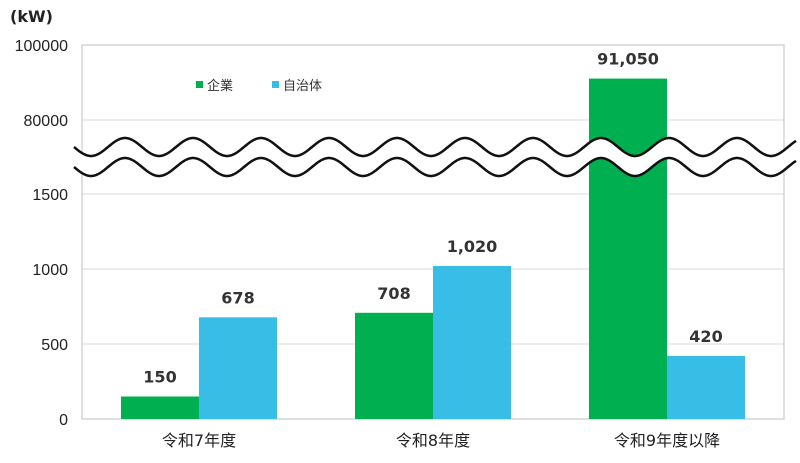 This screenshot has height=463, width=800. What do you see at coordinates (46, 121) in the screenshot?
I see `y-tick-label: 80000` at bounding box center [46, 121].